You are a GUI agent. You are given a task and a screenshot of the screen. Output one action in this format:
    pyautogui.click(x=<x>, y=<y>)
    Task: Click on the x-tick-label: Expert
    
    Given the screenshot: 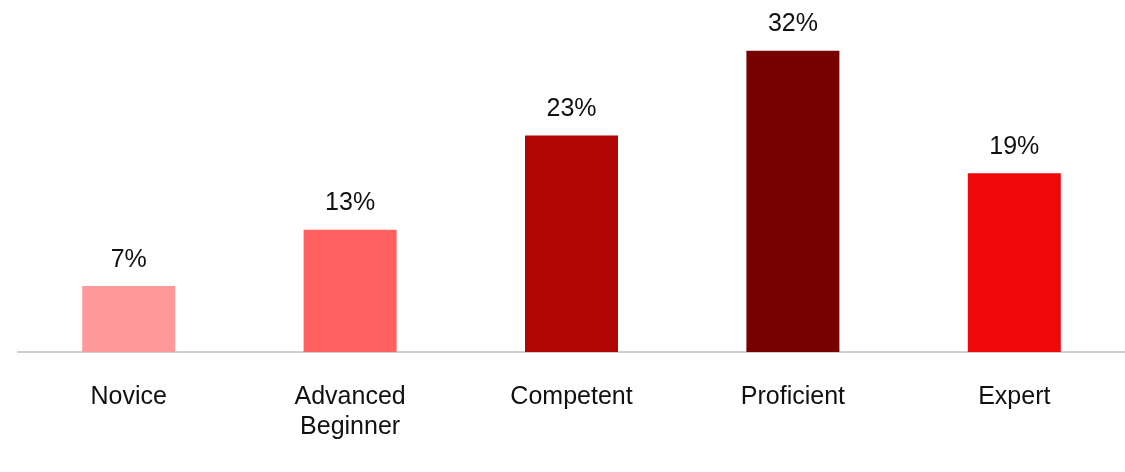 What is the action you would take?
    pyautogui.click(x=1014, y=394)
    